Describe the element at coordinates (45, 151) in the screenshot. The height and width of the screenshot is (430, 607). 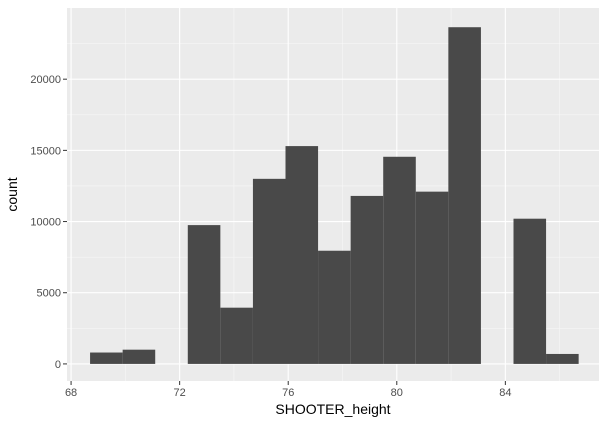
I see `y-tick-label: 15000` at that location.